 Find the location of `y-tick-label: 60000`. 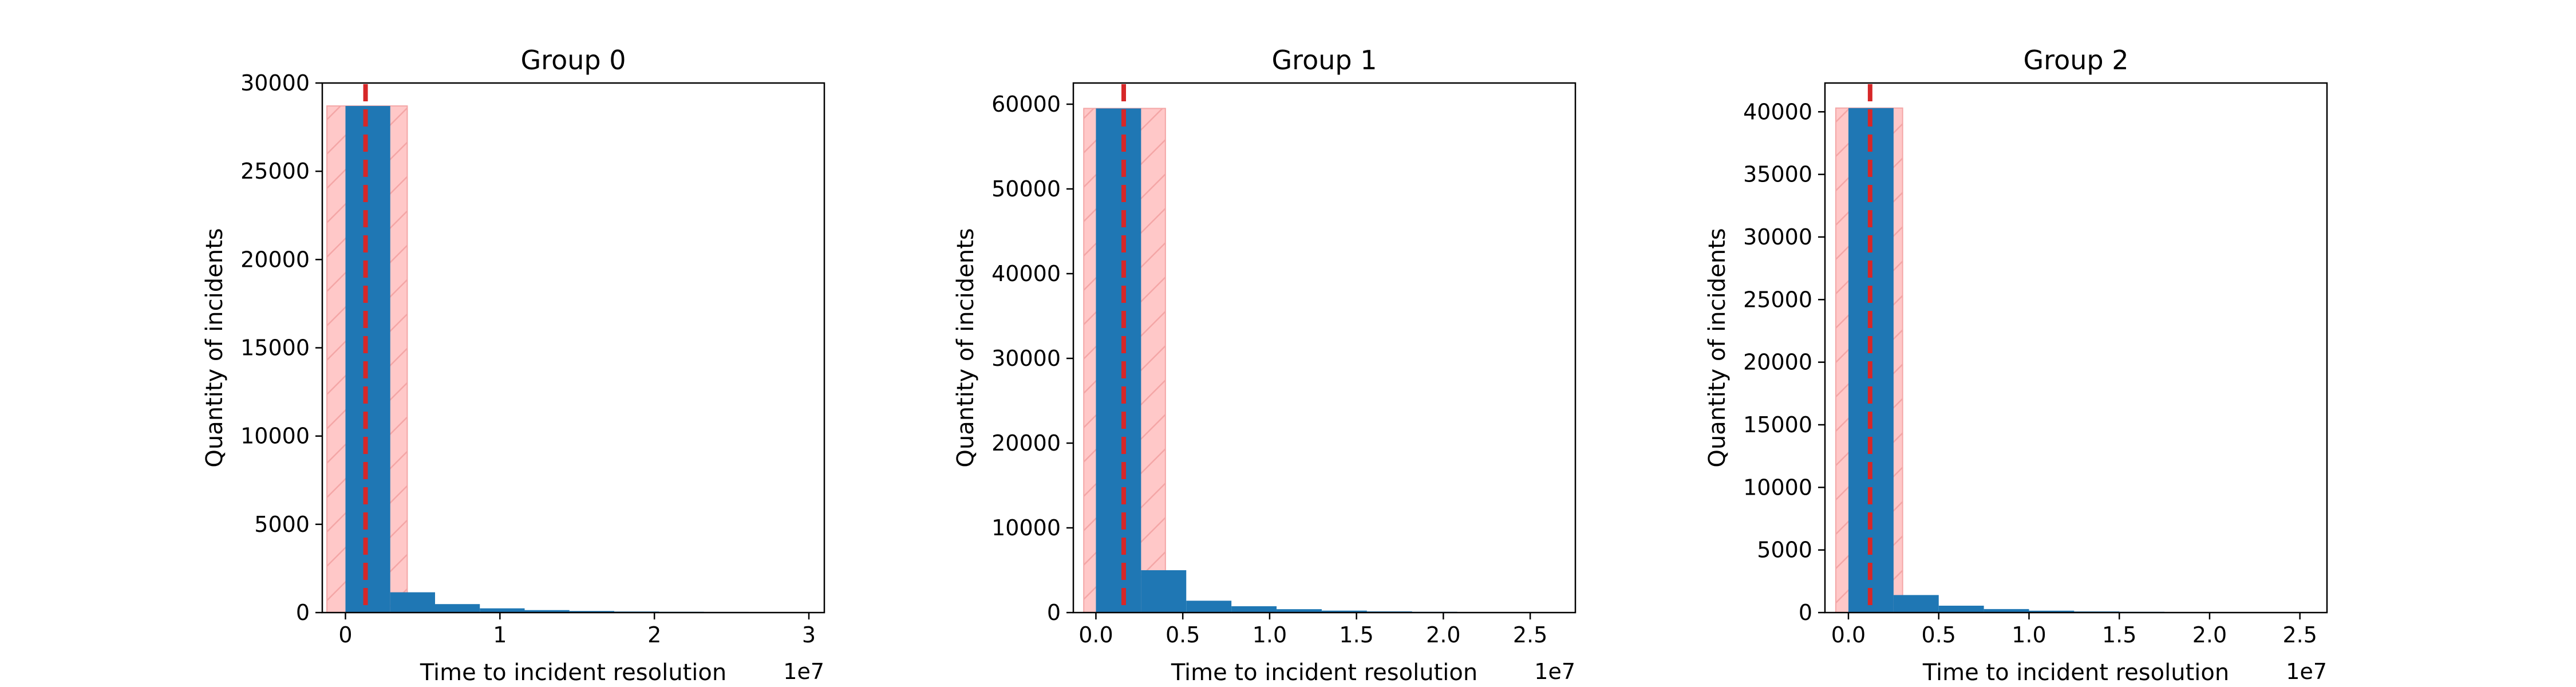

y-tick-label: 60000 is located at coordinates (1026, 104).